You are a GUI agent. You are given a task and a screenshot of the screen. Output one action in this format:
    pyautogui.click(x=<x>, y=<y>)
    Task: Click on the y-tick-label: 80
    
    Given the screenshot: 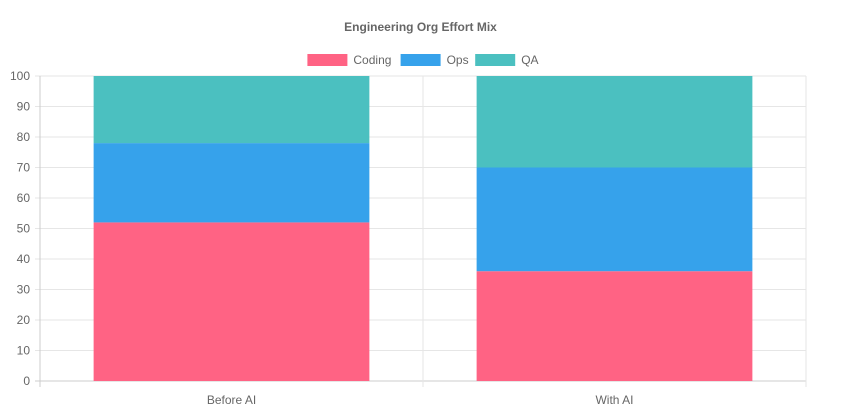 What is the action you would take?
    pyautogui.click(x=24, y=137)
    